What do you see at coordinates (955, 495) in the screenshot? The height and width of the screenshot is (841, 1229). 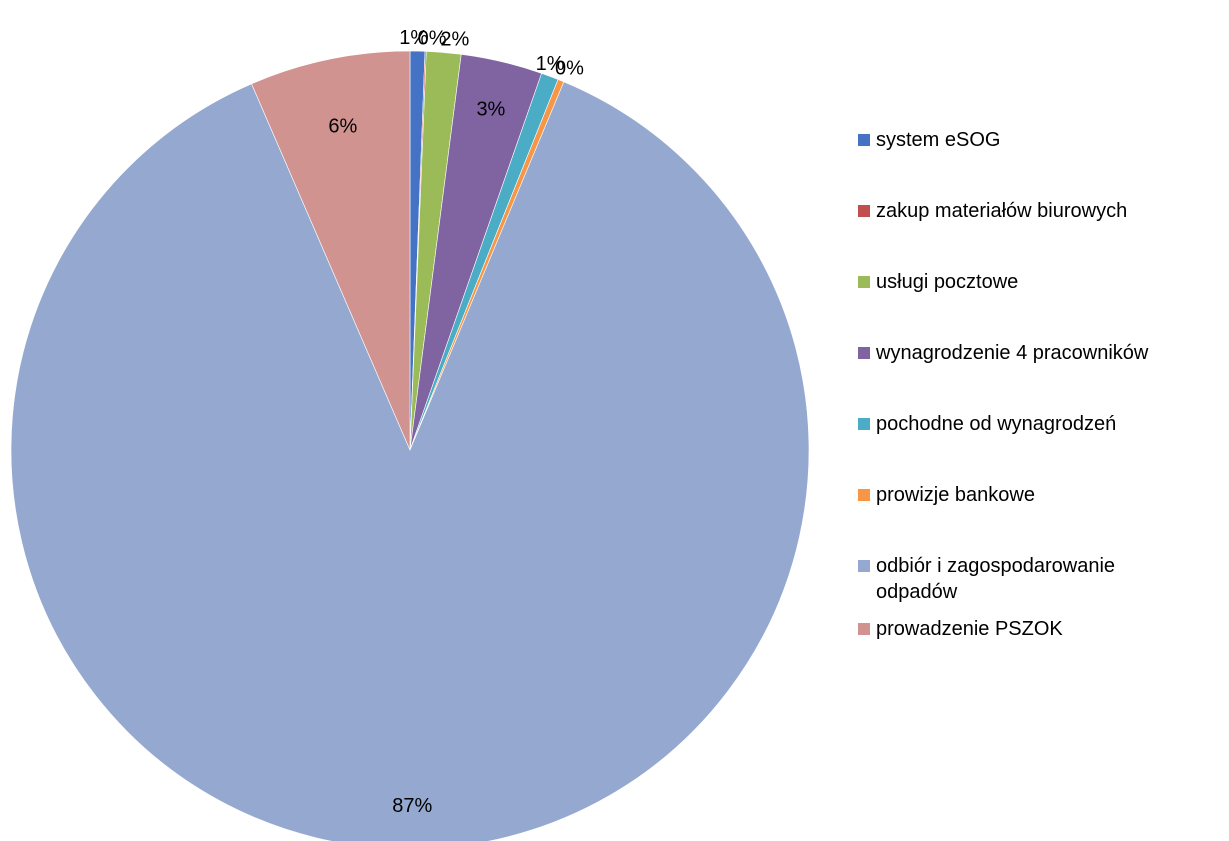 I see `legend-label: prowizje bankowe` at bounding box center [955, 495].